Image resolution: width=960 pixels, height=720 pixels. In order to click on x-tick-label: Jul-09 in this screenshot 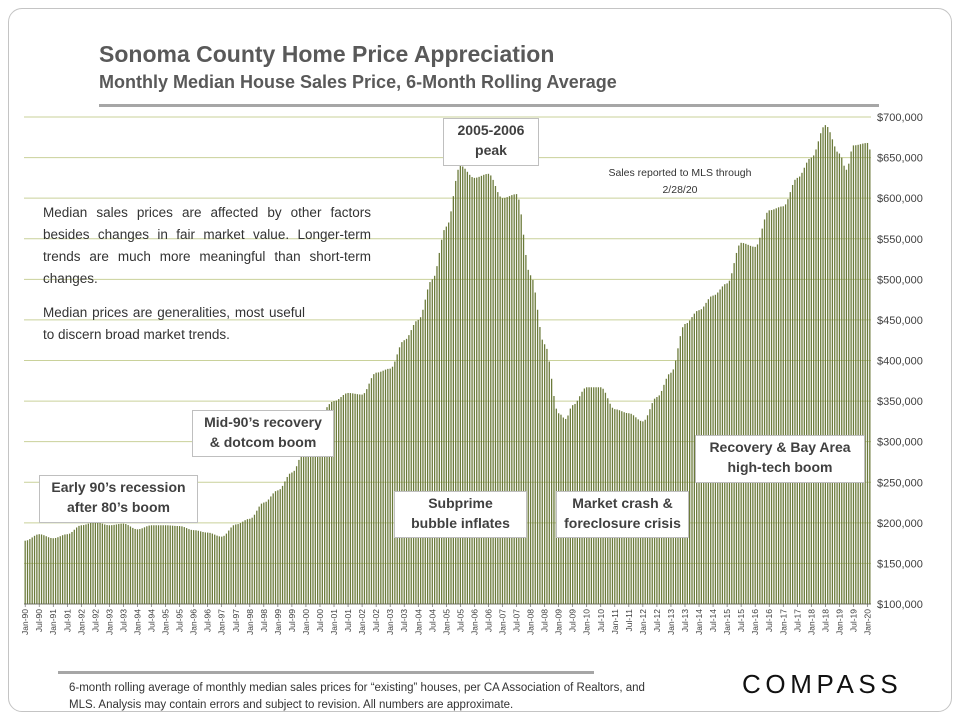, I will do `click(573, 620)`.